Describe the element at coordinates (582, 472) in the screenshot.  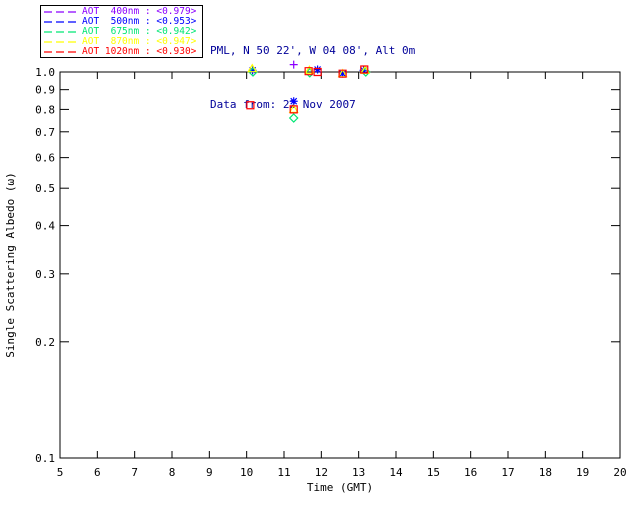
I see `x-tick-label: 19` at that location.